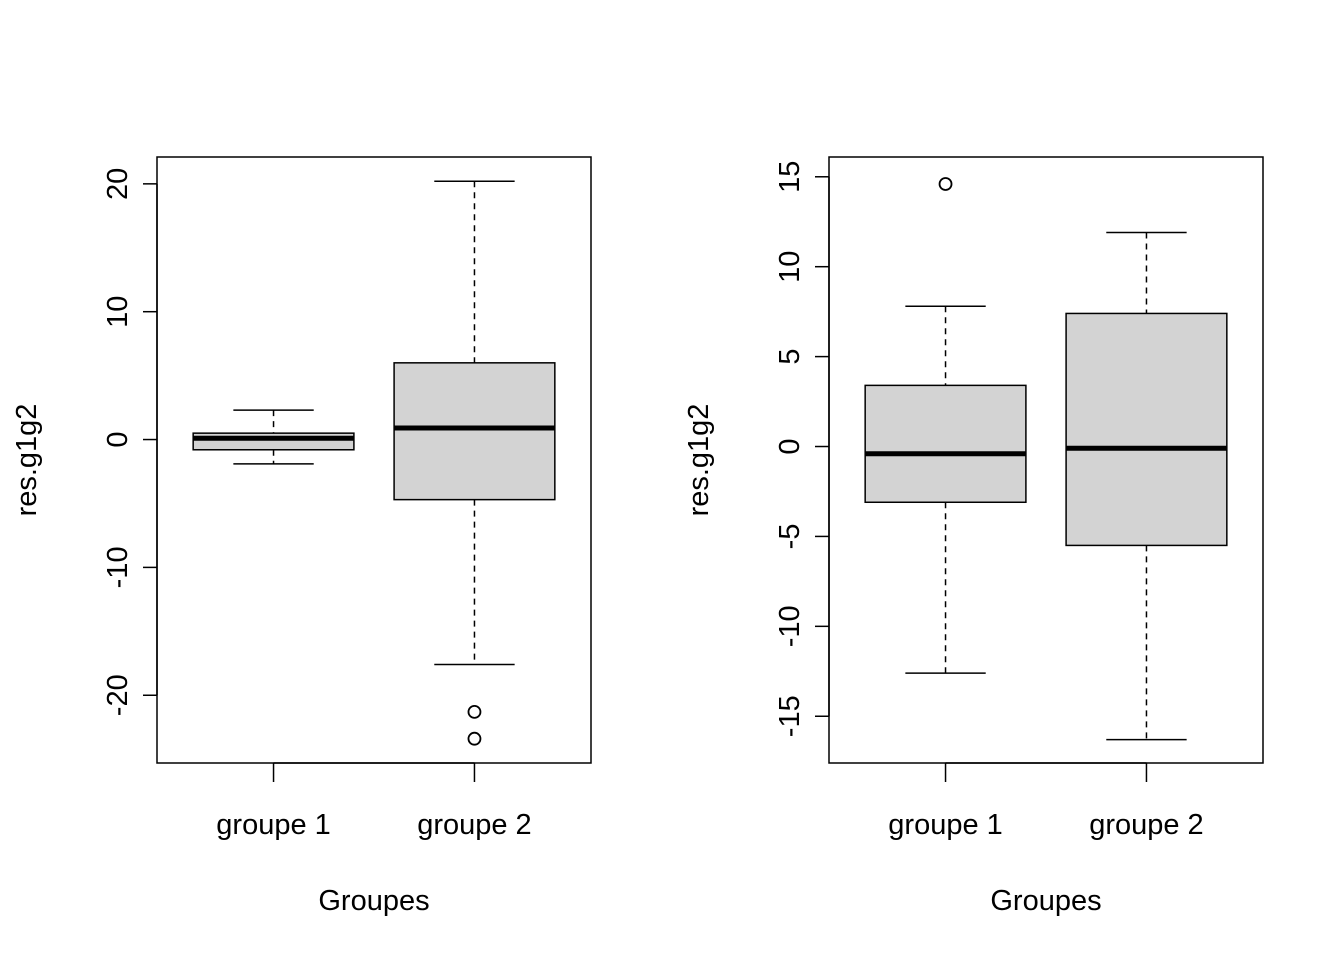  What do you see at coordinates (790, 537) in the screenshot?
I see `y-tick-label: -5` at bounding box center [790, 537].